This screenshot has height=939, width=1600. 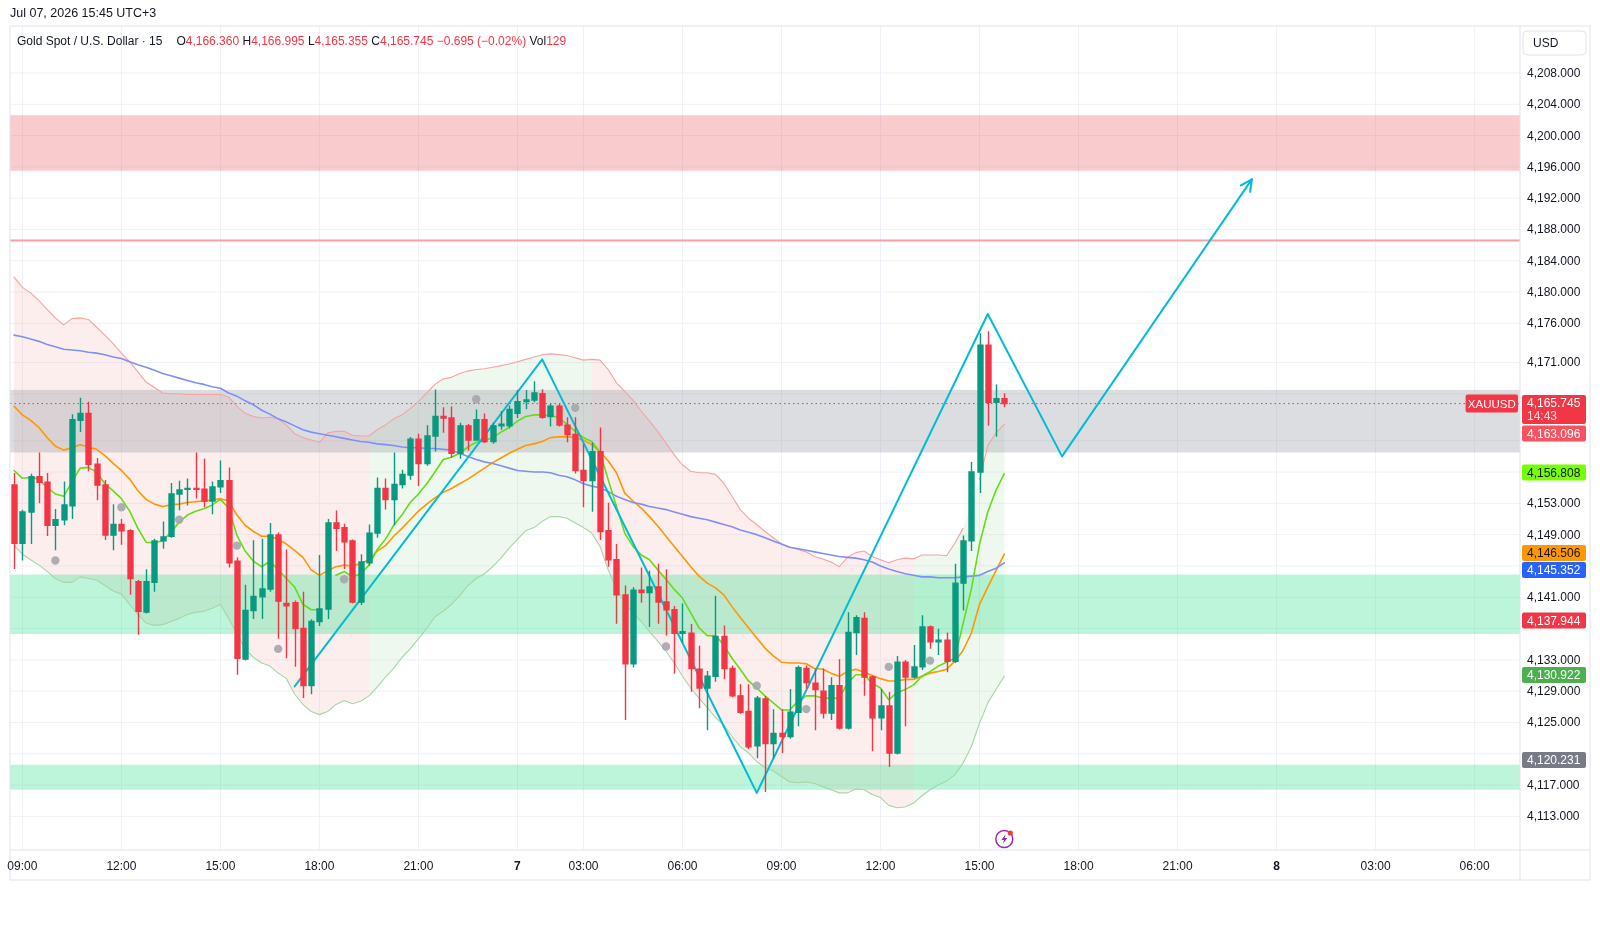 What do you see at coordinates (83, 13) in the screenshot?
I see `text: Jul 07, 2026 15:45 UTC+3` at bounding box center [83, 13].